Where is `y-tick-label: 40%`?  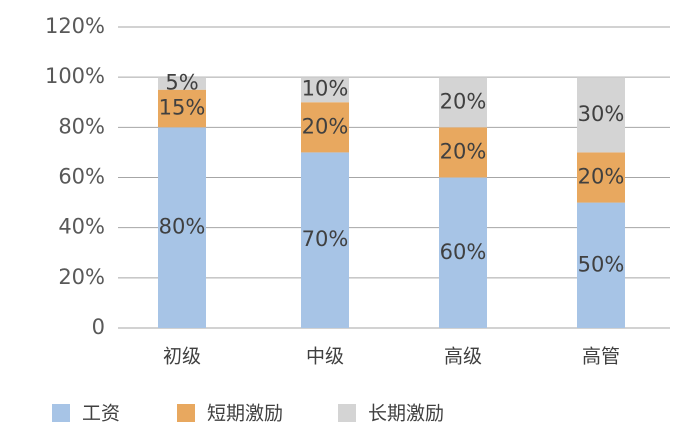
y-tick-label: 40% is located at coordinates (81, 227).